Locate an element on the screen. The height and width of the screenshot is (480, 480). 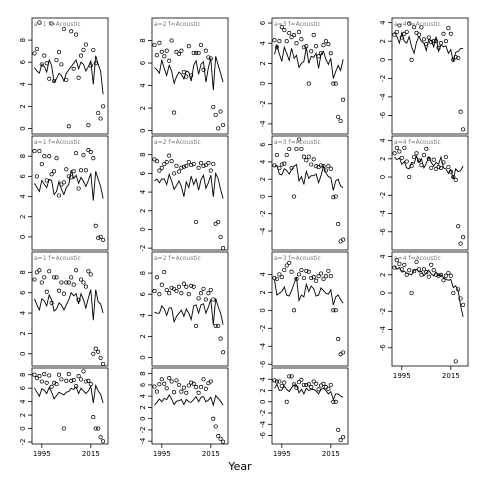
panel-1-1-ytick-label-0: -2 is located at coordinates (143, 248).